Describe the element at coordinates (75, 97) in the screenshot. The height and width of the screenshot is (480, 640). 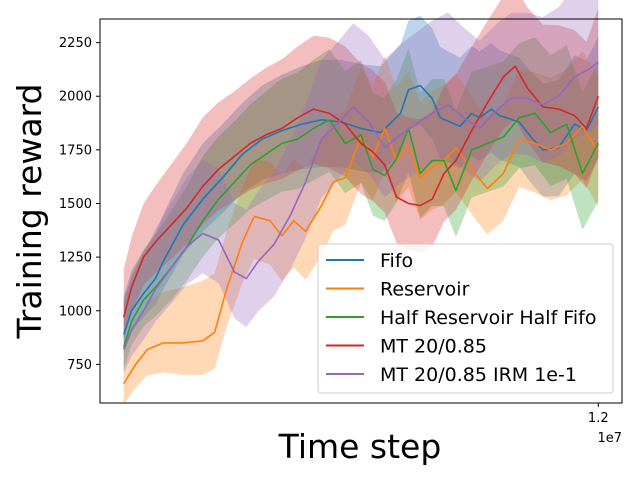
I see `y-tick-label: 2000` at that location.